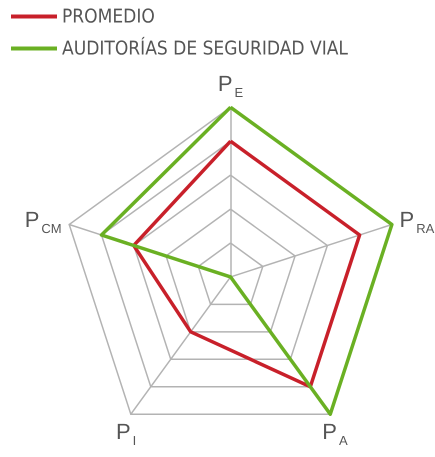 Image resolution: width=435 pixels, height=457 pixels. What do you see at coordinates (417, 221) in the screenshot?
I see `spoke-label: P$_{RA}$` at bounding box center [417, 221].